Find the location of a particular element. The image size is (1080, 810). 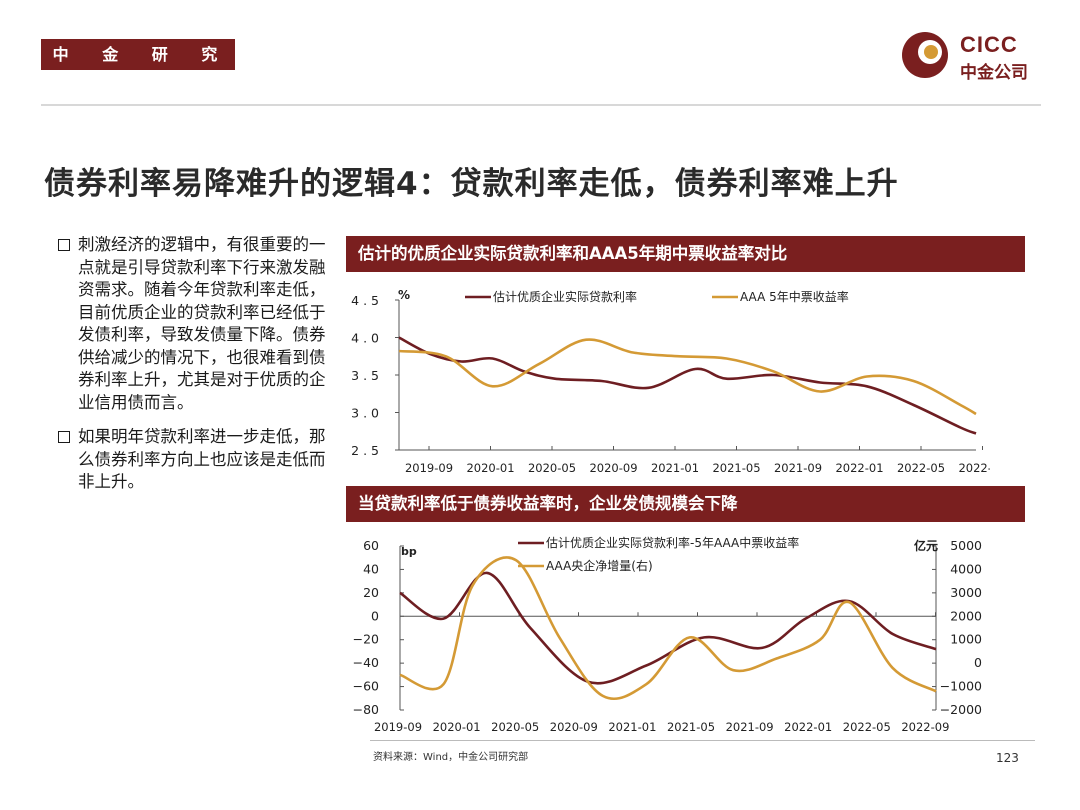

chart2-series-aaa-net-issuance is located at coordinates (668, 628).